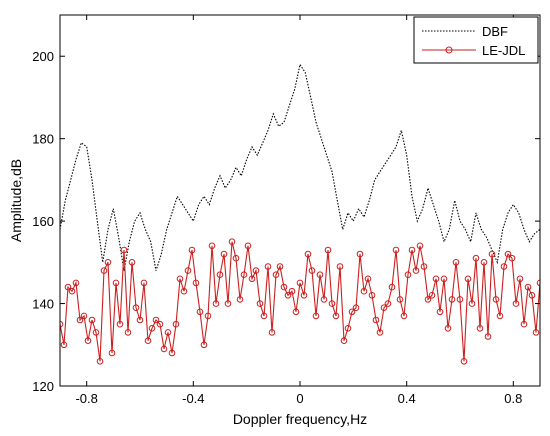 This screenshot has height=436, width=550. I want to click on y-axis-label: Amplitude,dB, so click(16, 200).